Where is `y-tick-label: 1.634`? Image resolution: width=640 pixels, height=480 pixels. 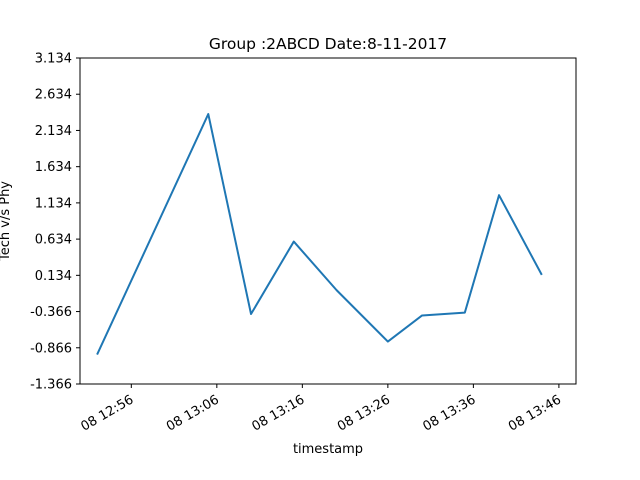
y-tick-label: 1.634 is located at coordinates (53, 167).